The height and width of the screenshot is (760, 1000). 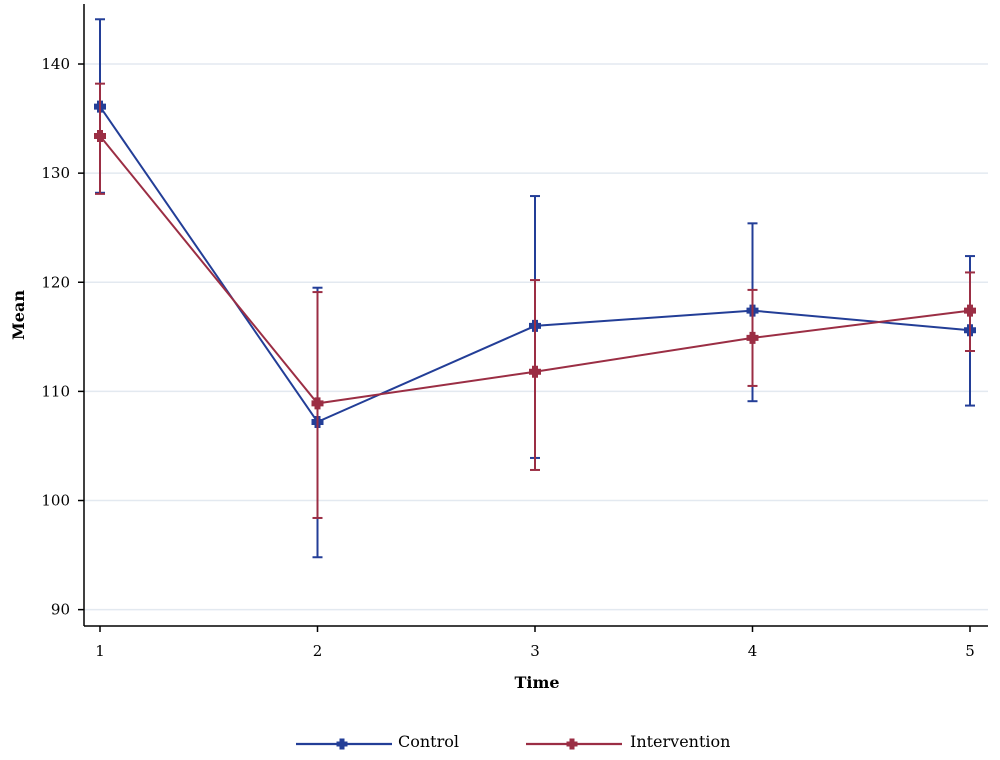 What do you see at coordinates (18, 315) in the screenshot?
I see `y-axis-title: Mean` at bounding box center [18, 315].